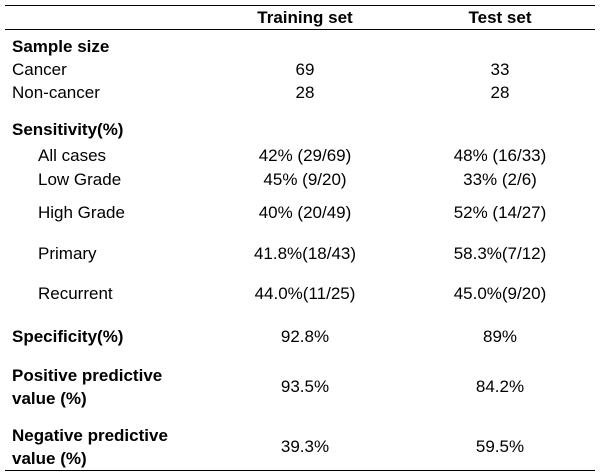  What do you see at coordinates (500, 253) in the screenshot?
I see `test-value: 58.3%(7/12)` at bounding box center [500, 253].